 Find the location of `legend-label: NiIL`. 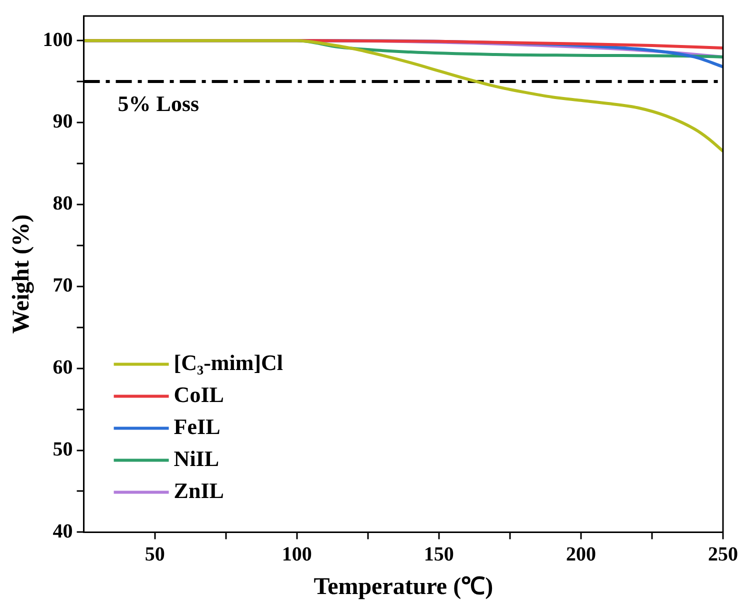

legend-label: NiIL is located at coordinates (197, 458).